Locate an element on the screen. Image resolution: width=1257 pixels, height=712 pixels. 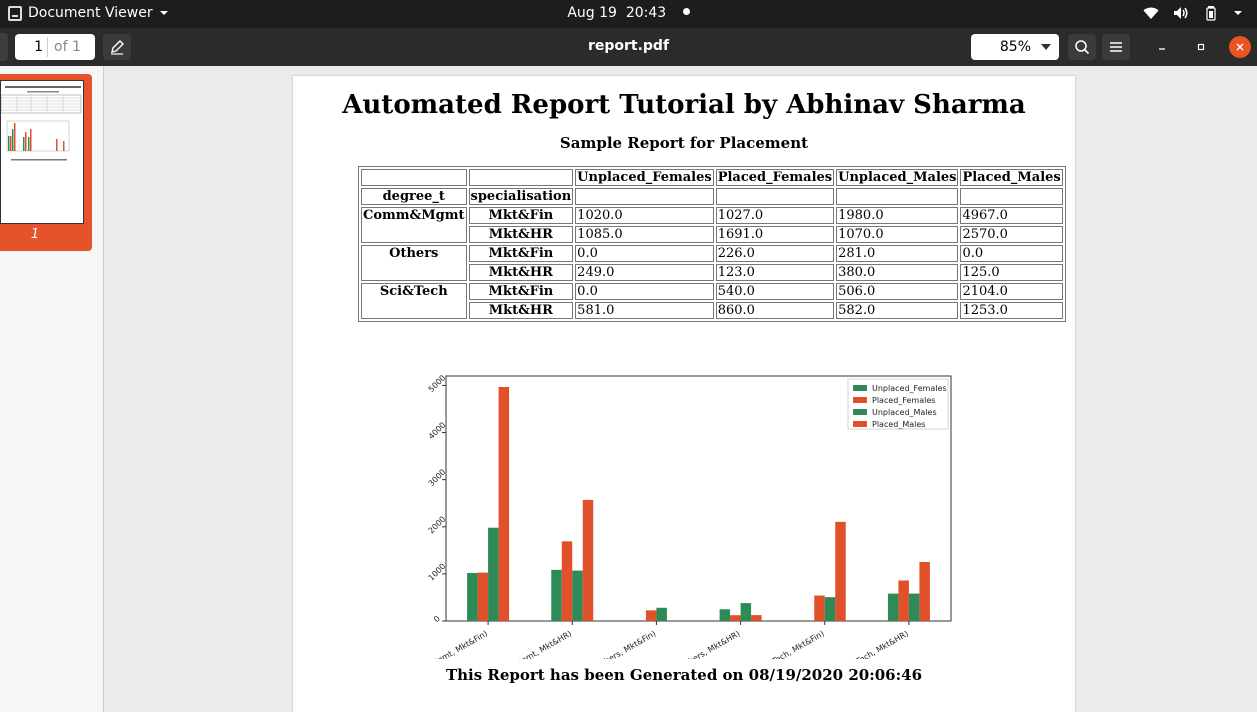
y-tick-label: 2000 is located at coordinates (437, 525).